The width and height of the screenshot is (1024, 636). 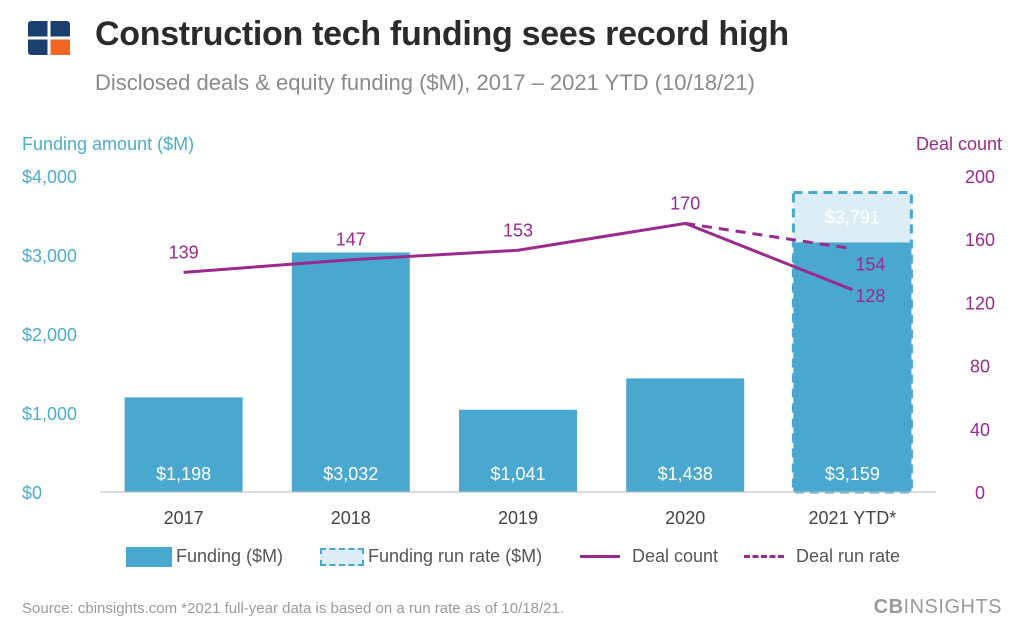 What do you see at coordinates (600, 556) in the screenshot?
I see `legend-swatch-deal-count` at bounding box center [600, 556].